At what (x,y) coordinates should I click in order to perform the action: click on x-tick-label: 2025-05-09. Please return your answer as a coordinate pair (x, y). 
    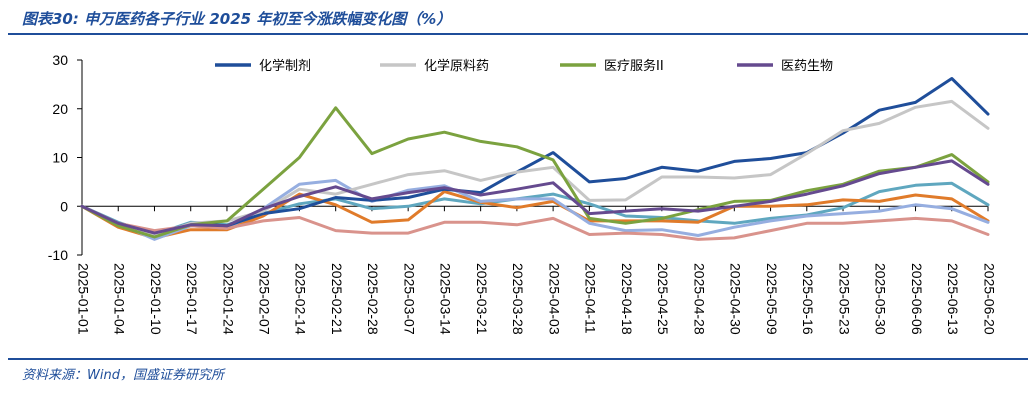
    Looking at the image, I should click on (772, 299).